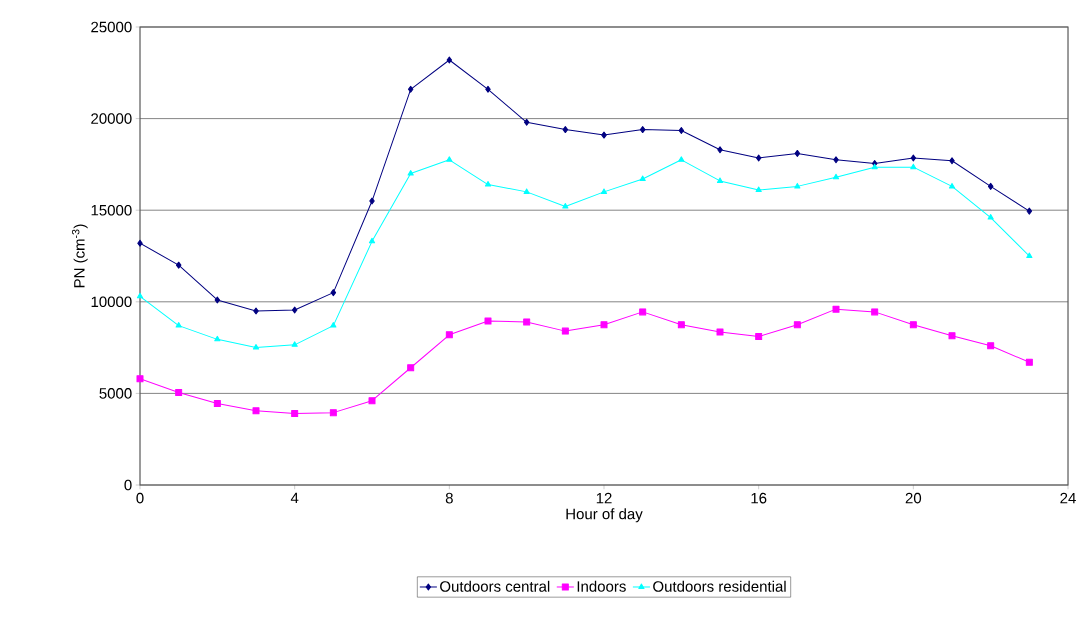 The height and width of the screenshot is (619, 1083). What do you see at coordinates (79, 256) in the screenshot?
I see `y-axis-title: PN (cm$^{-3}$)` at bounding box center [79, 256].